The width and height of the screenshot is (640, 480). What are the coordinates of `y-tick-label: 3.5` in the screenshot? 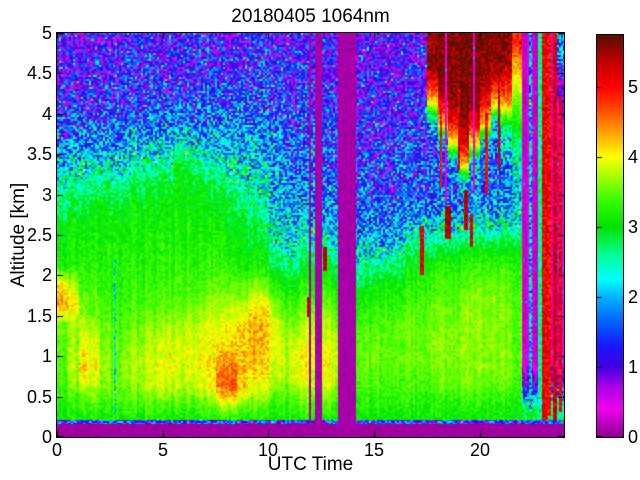 It's located at (39, 154).